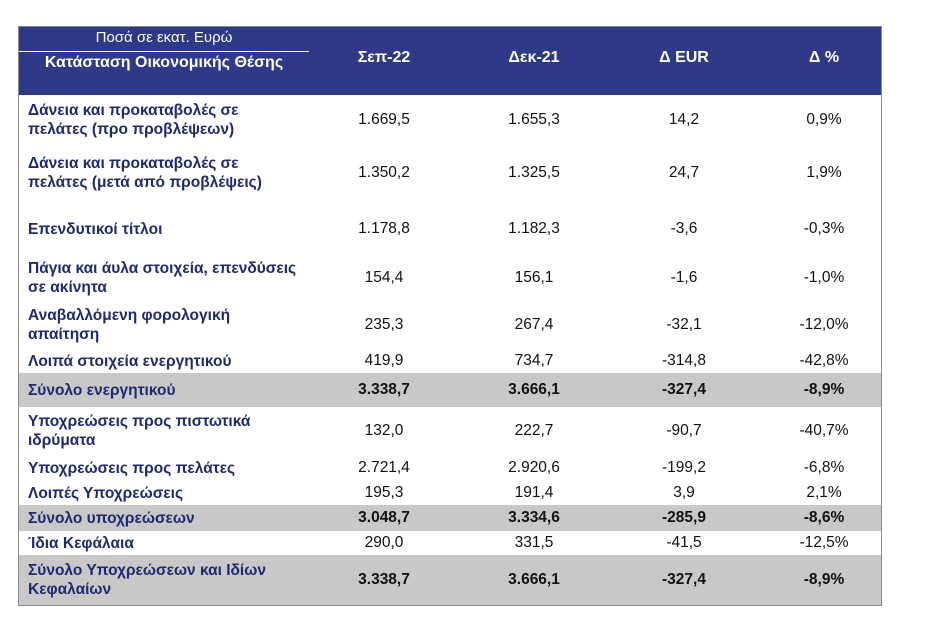  I want to click on cell-value: -42,8%, so click(824, 360).